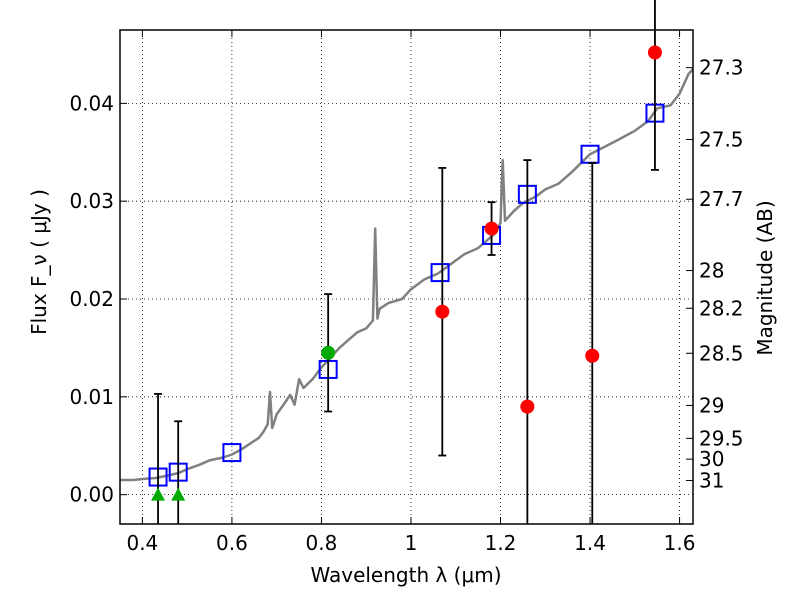 This screenshot has width=800, height=600. Describe the element at coordinates (721, 308) in the screenshot. I see `mag-tick-label: 28.2` at that location.